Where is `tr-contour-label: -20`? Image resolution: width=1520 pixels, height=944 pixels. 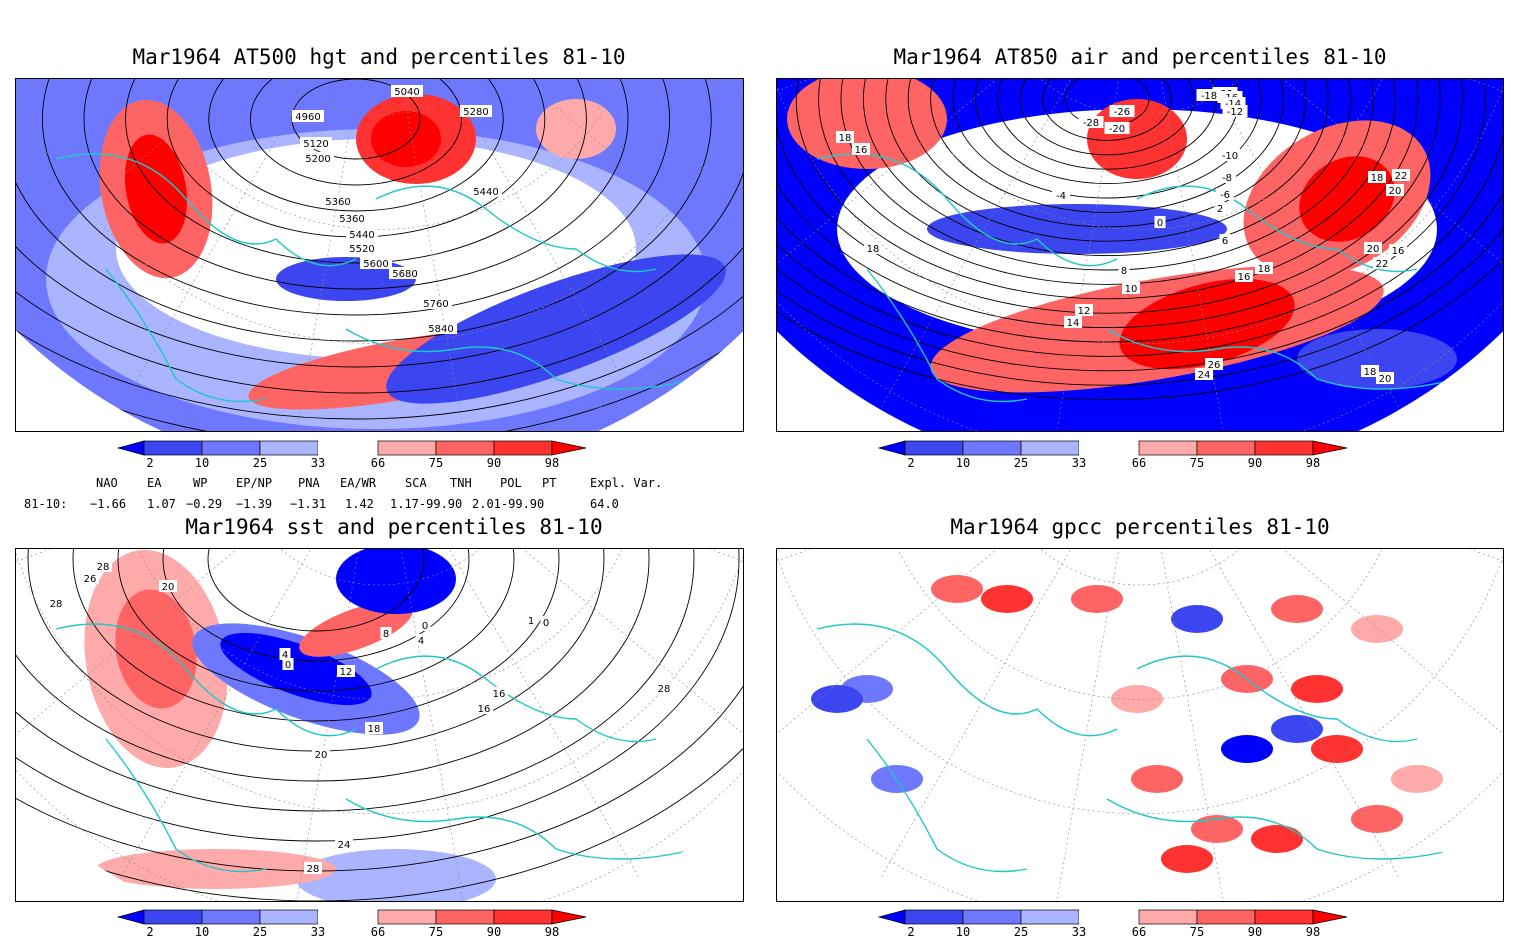 tr-contour-label: -20 is located at coordinates (1117, 129).